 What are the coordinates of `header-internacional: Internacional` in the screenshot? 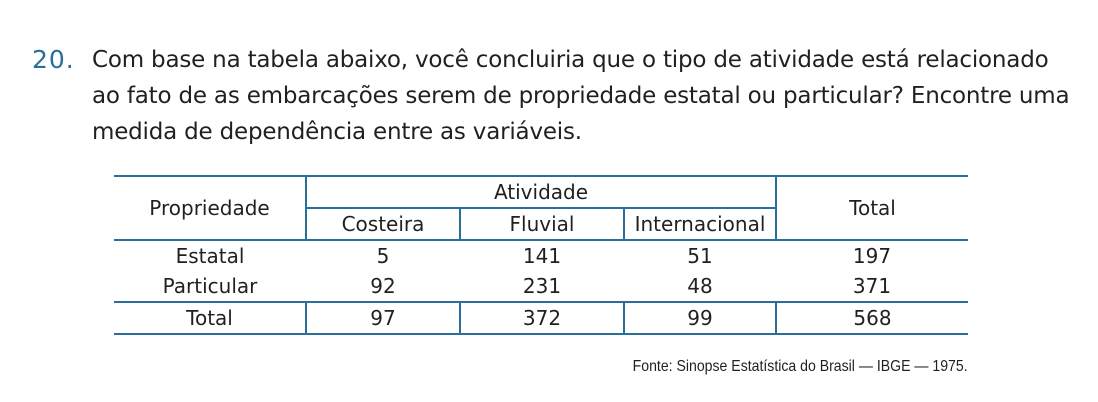 It's located at (700, 224).